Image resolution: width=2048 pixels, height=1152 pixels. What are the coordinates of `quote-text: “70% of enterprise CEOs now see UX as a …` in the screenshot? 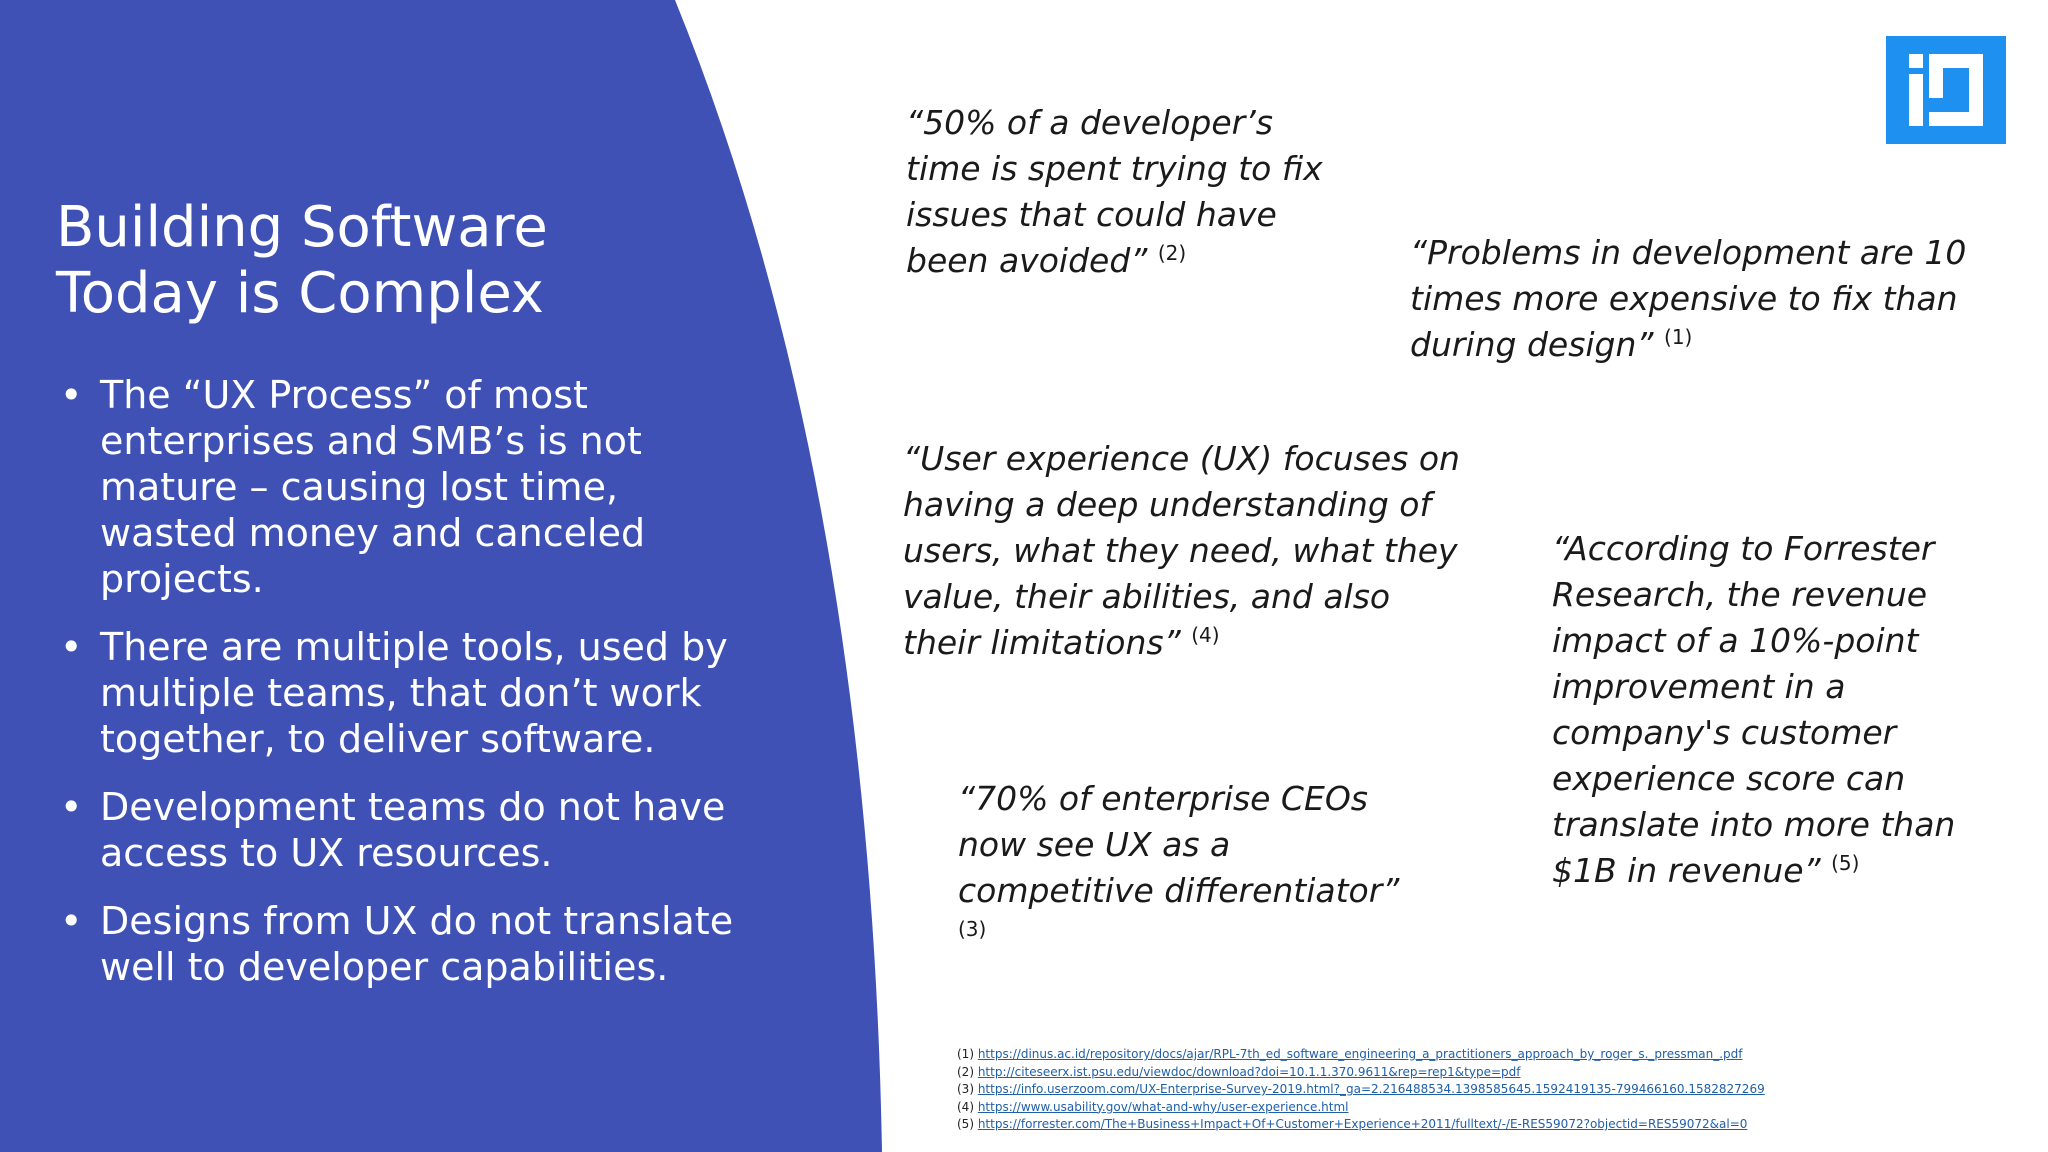 It's located at (1179, 844).